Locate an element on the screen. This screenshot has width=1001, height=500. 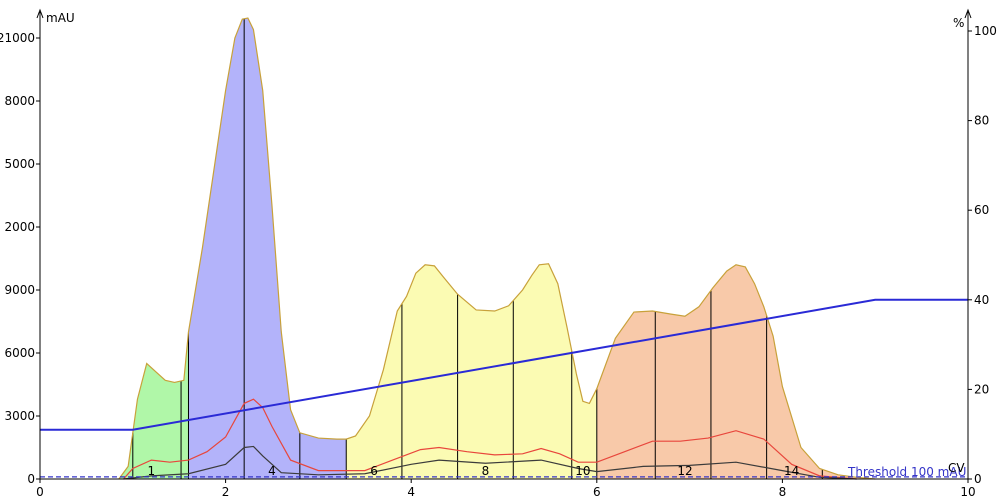
y-right-tick-label: 60 is located at coordinates (981, 210).